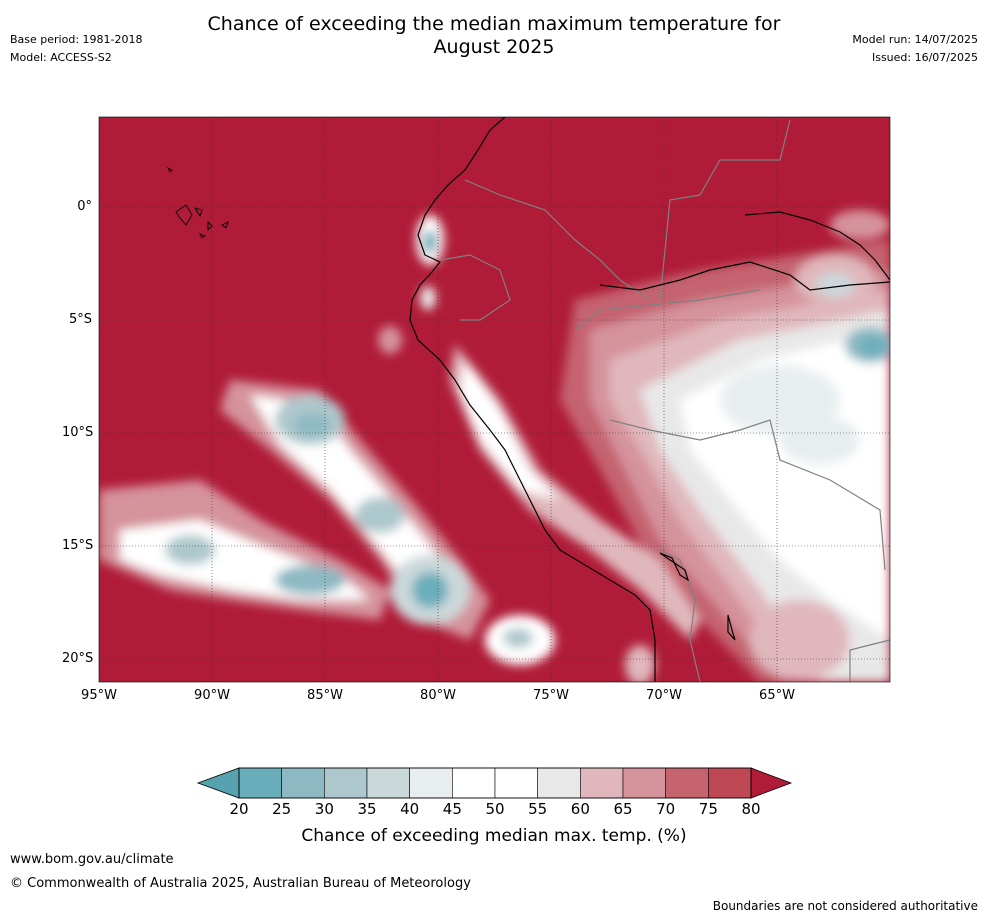  I want to click on colorbar-tick-label: 40, so click(410, 809).